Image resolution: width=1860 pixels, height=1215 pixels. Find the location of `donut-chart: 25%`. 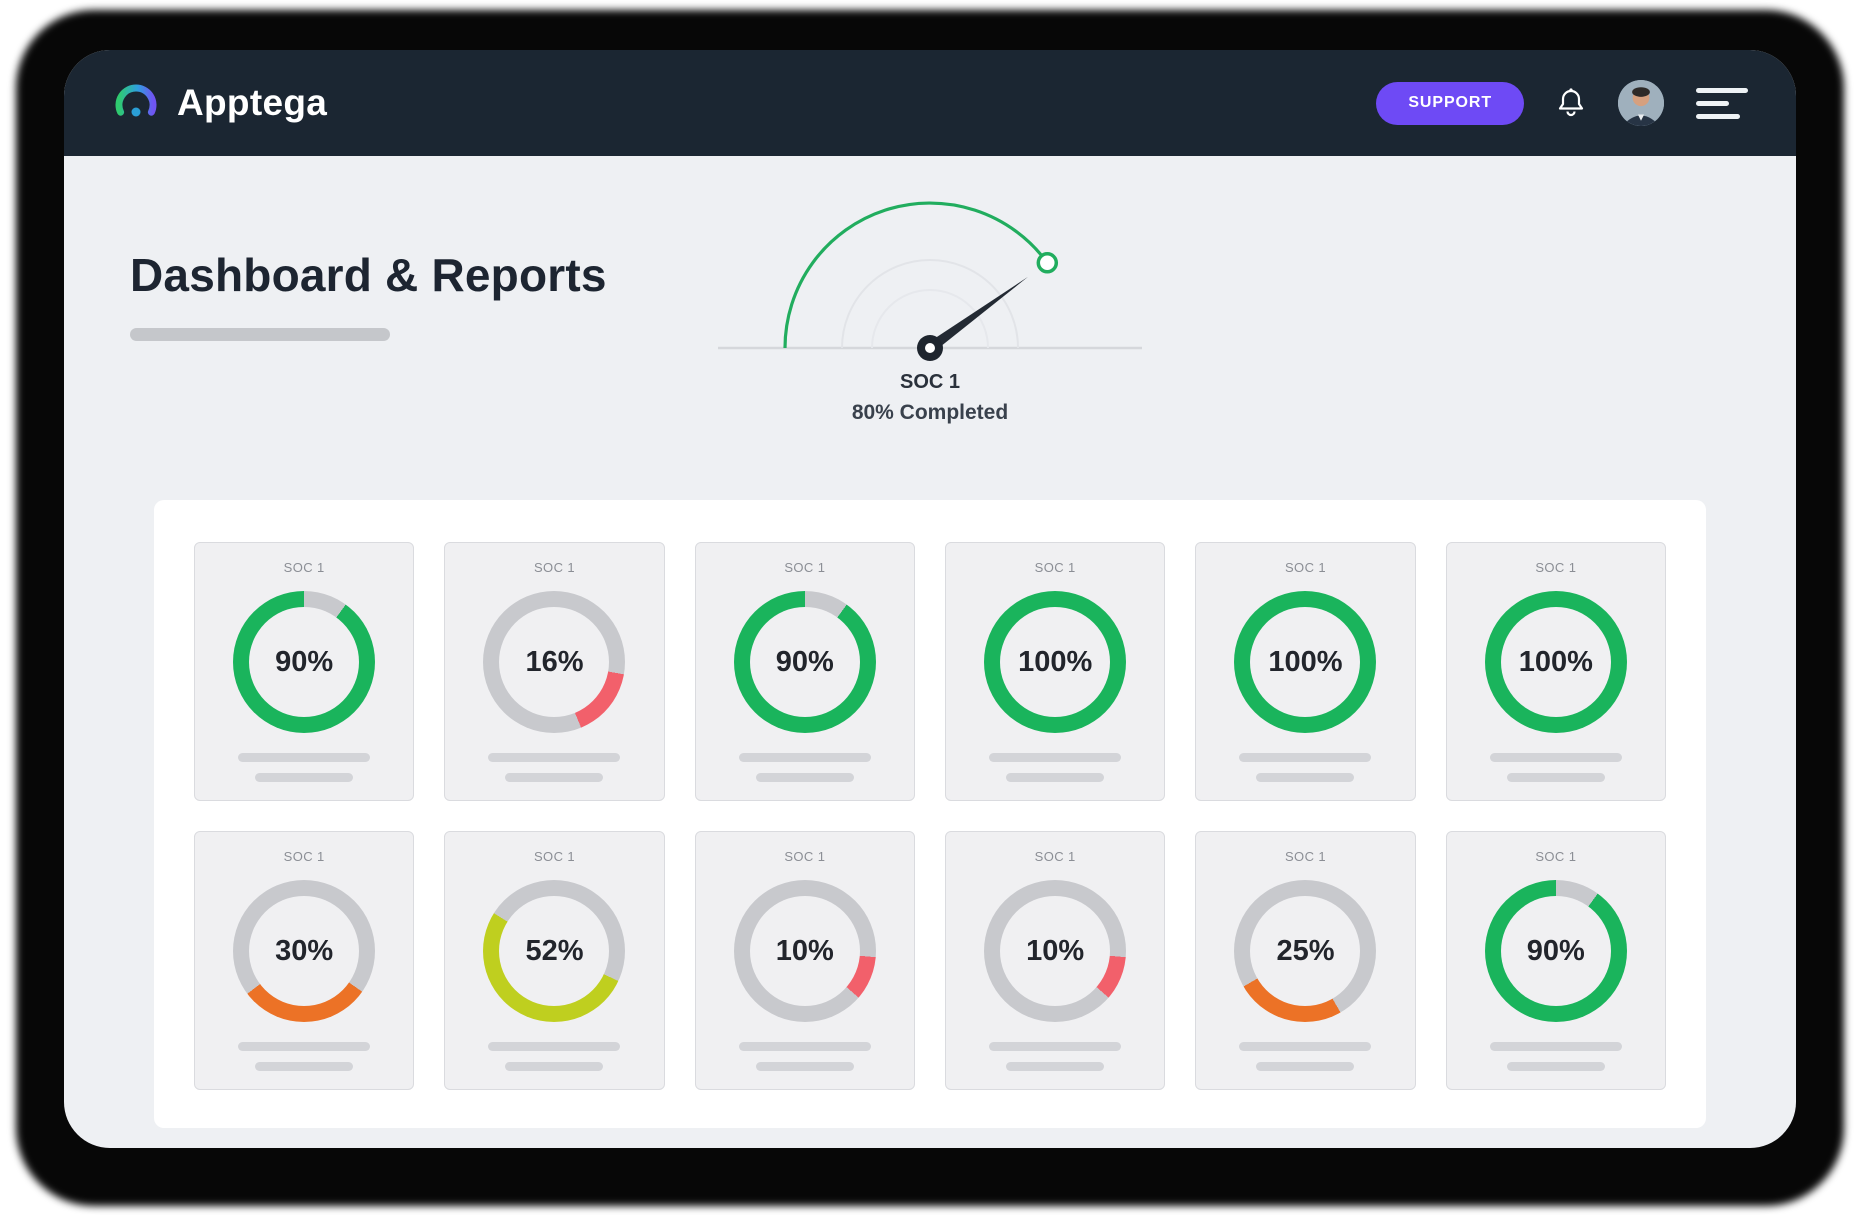

donut-chart: 25% is located at coordinates (1305, 951).